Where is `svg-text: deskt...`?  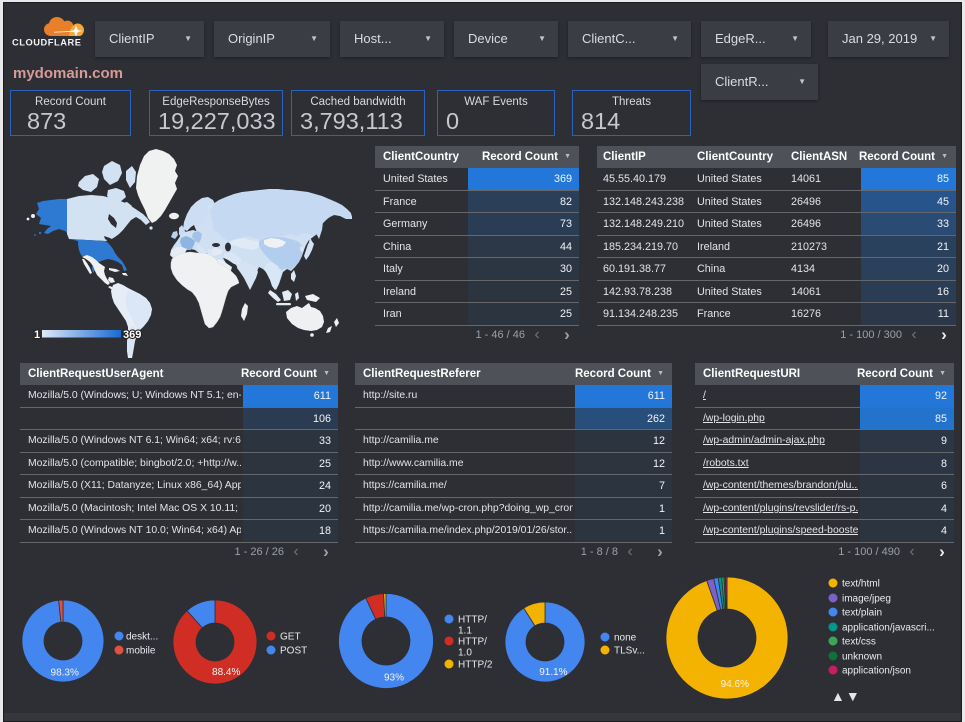
svg-text: deskt... is located at coordinates (142, 637).